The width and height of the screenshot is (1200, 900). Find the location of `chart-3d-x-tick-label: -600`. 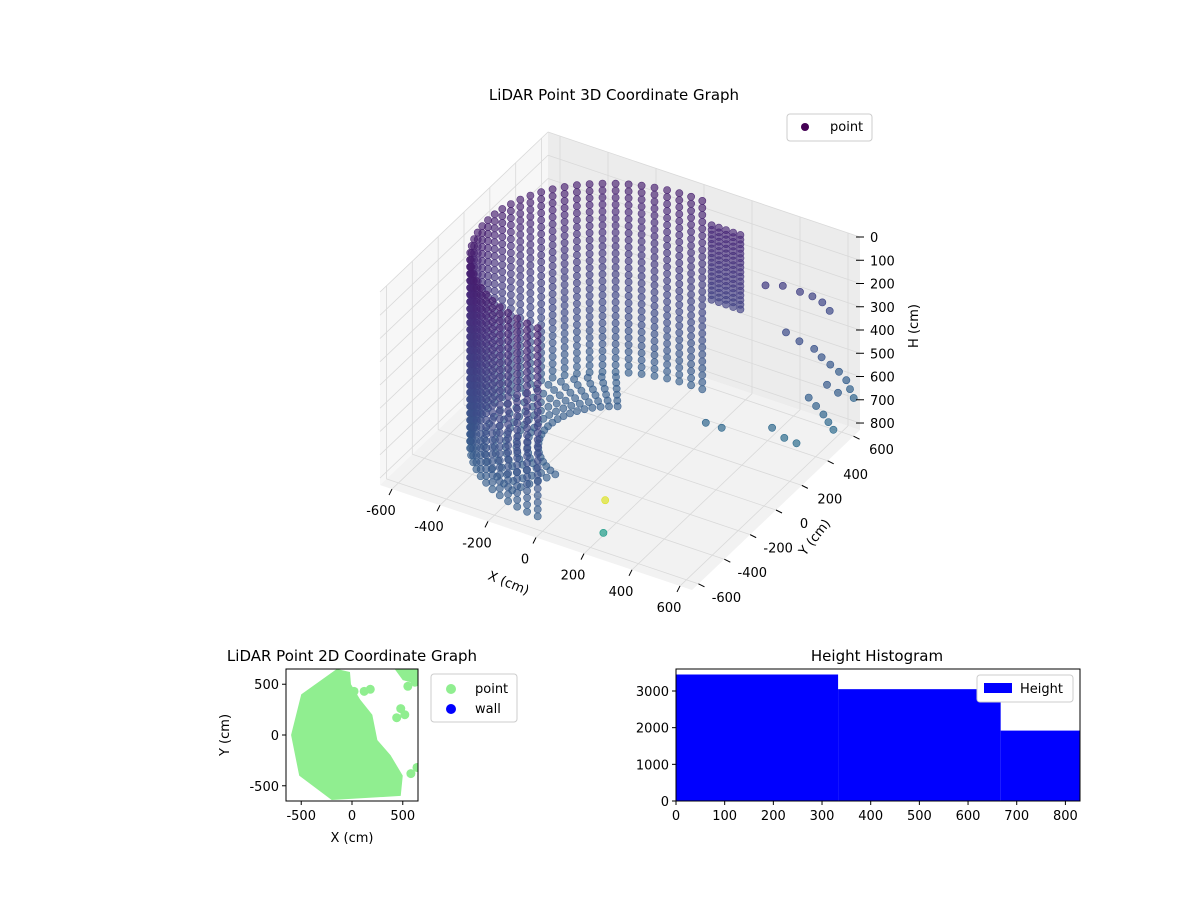

chart-3d-x-tick-label: -600 is located at coordinates (381, 511).